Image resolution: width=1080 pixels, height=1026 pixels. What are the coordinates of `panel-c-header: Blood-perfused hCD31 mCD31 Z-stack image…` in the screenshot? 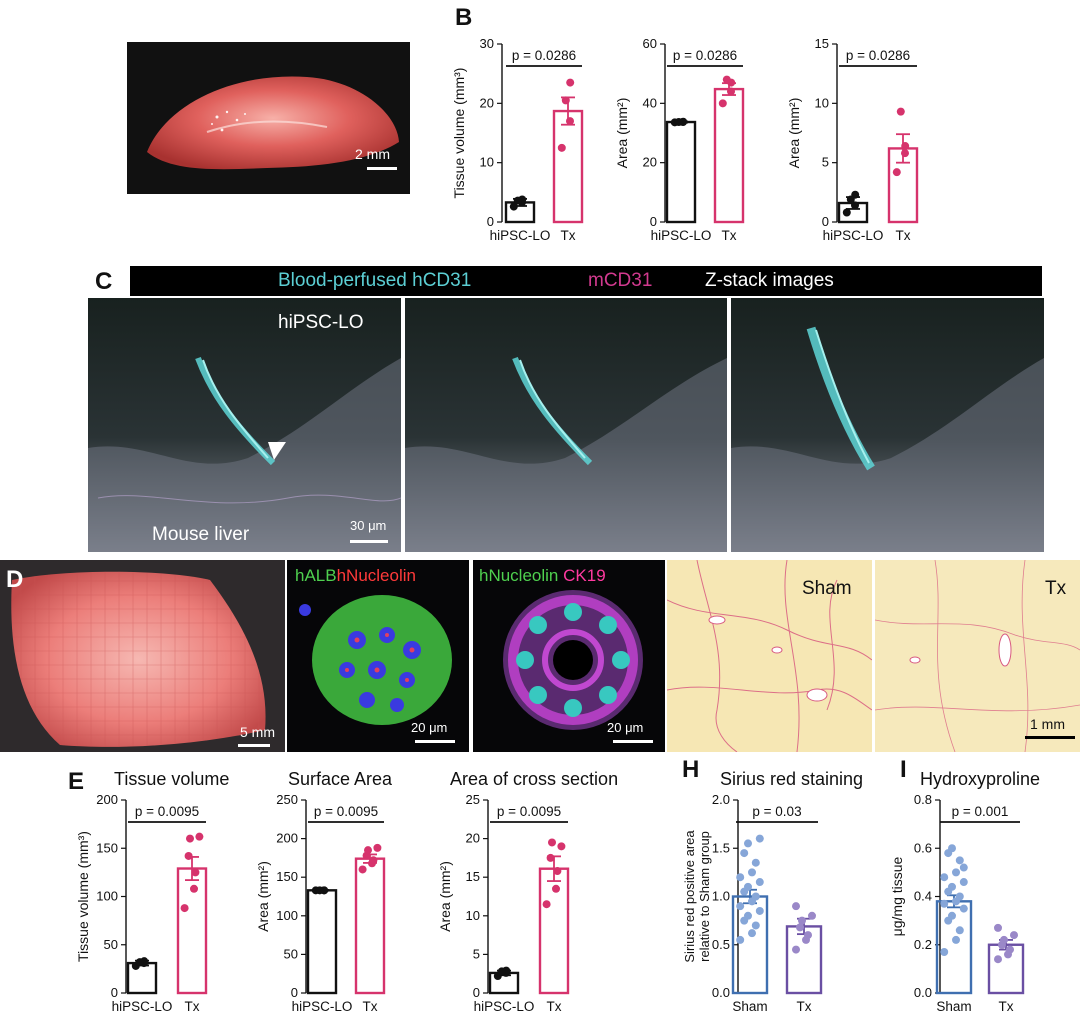 It's located at (586, 281).